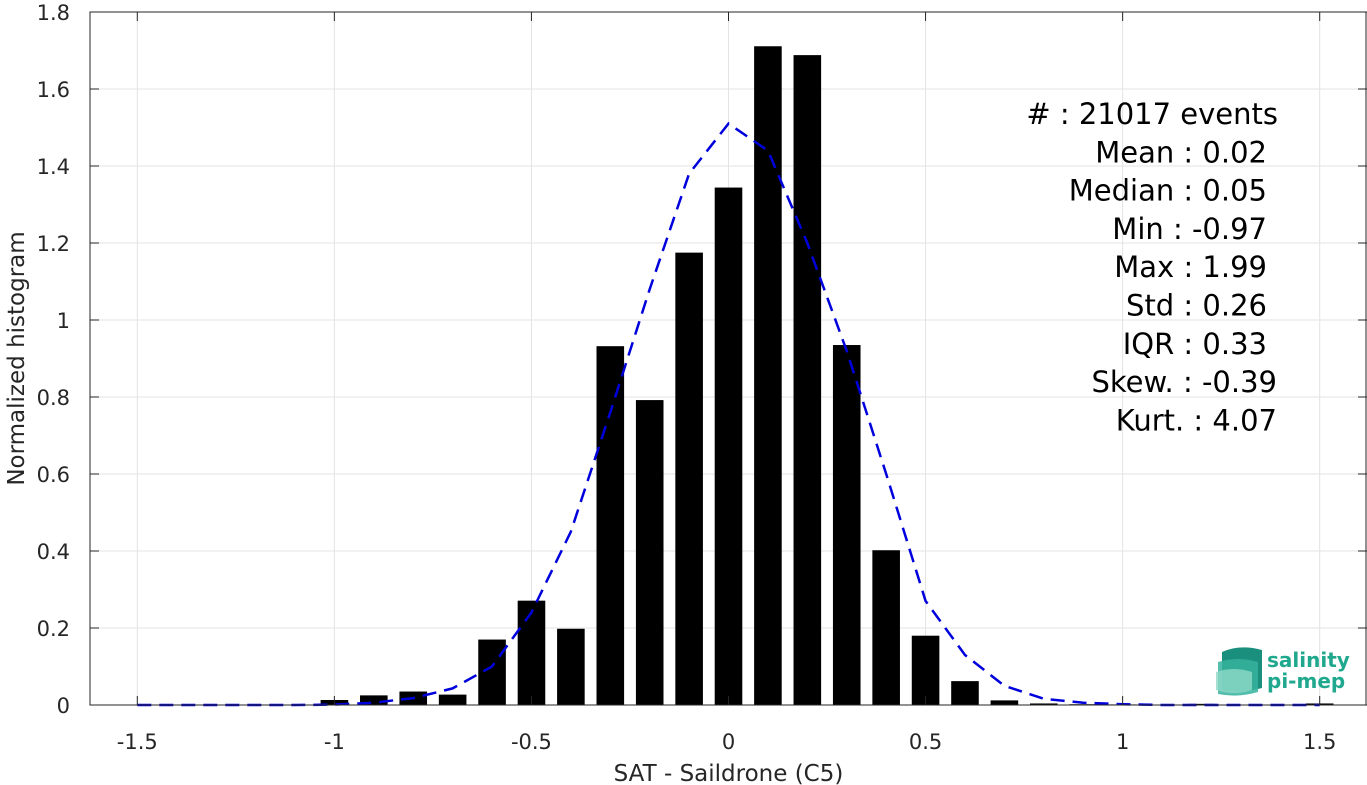  I want to click on x-tick-label: 1.5, so click(1319, 742).